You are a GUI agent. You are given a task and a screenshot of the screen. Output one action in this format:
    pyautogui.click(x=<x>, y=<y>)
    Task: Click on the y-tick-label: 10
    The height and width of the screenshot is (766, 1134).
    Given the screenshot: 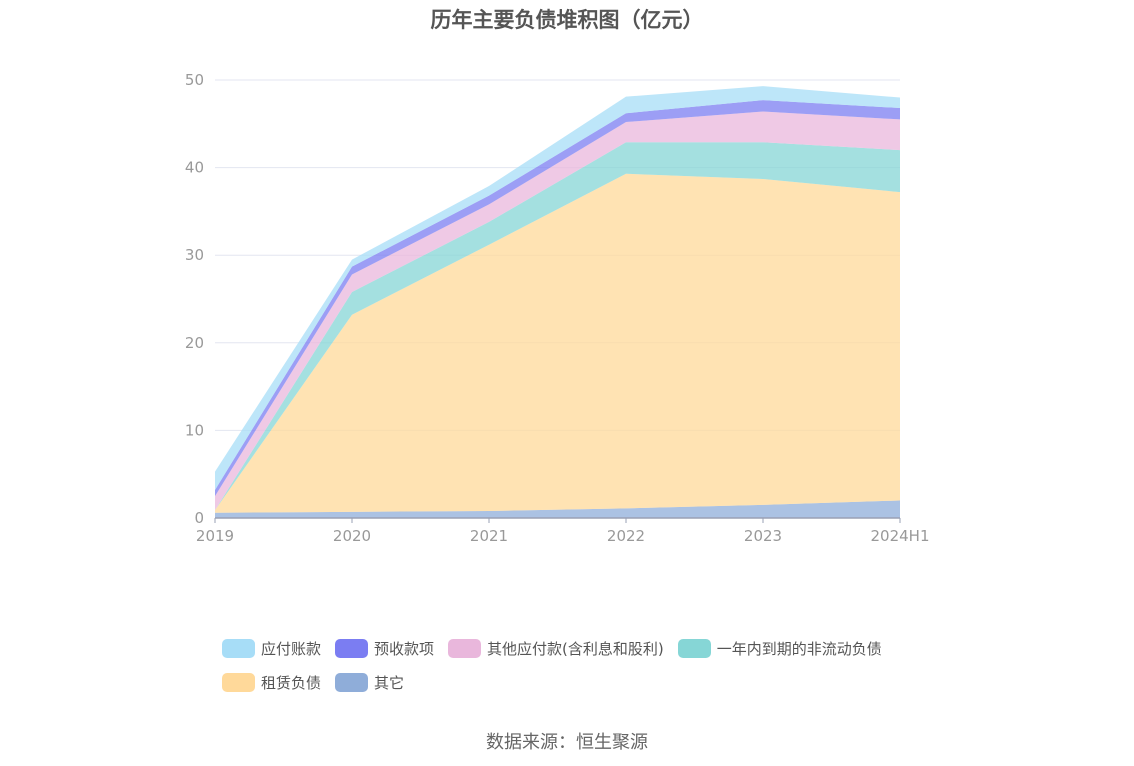 What is the action you would take?
    pyautogui.click(x=194, y=430)
    